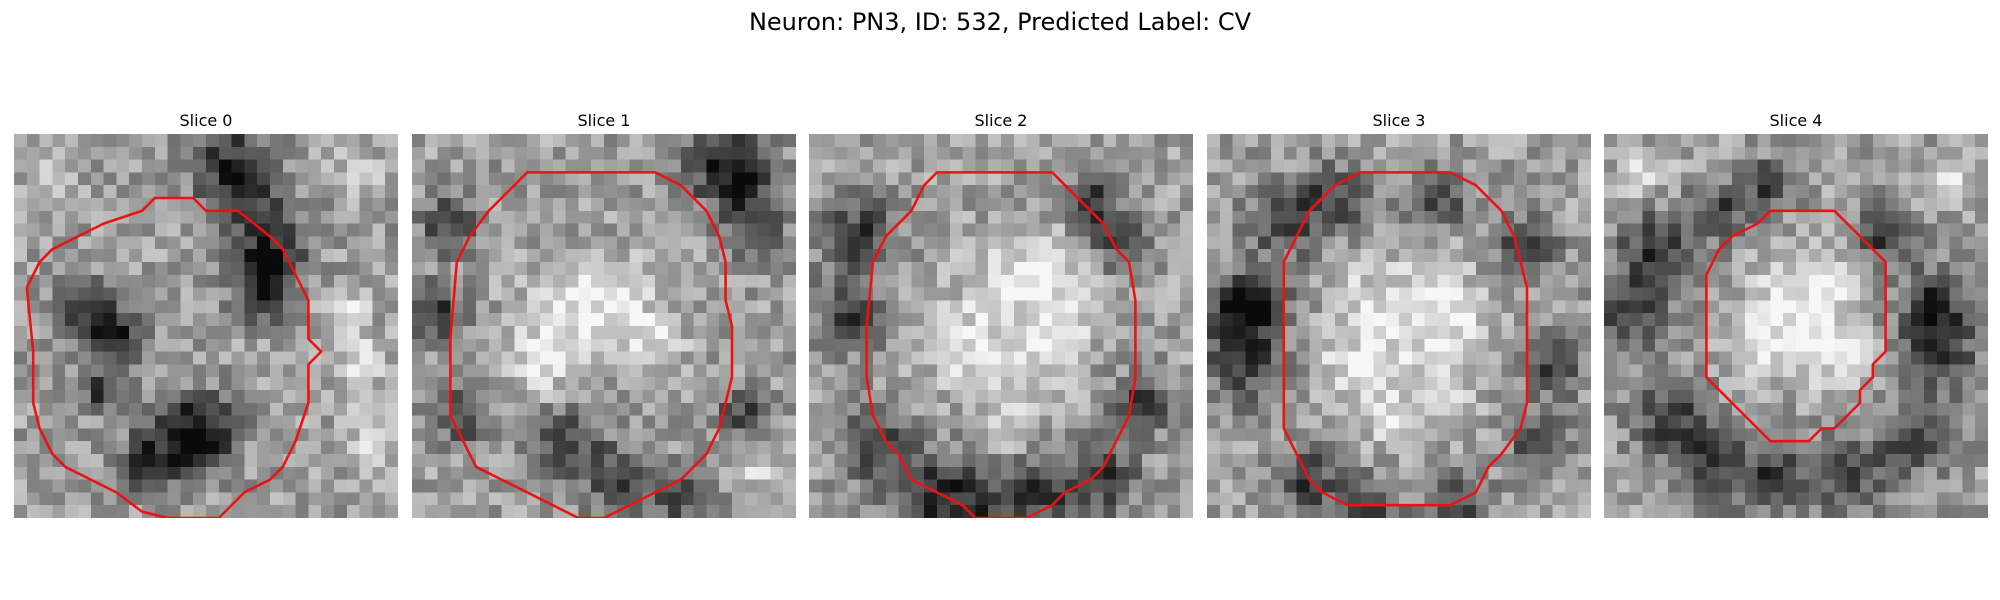 The height and width of the screenshot is (600, 2000). Describe the element at coordinates (206, 120) in the screenshot. I see `slice-title: Slice 0` at that location.